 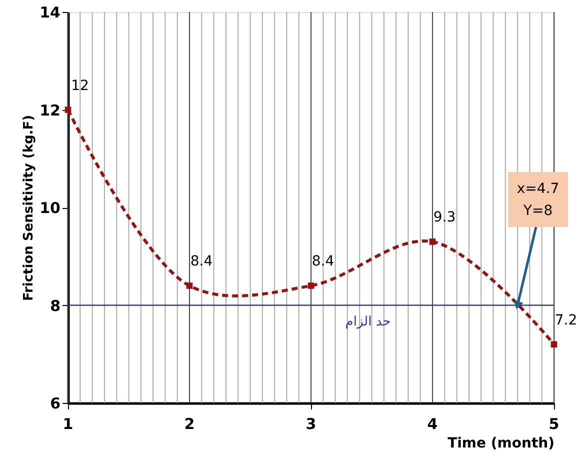 What do you see at coordinates (368, 322) in the screenshot?
I see `ref-line-label: حد الزام` at bounding box center [368, 322].